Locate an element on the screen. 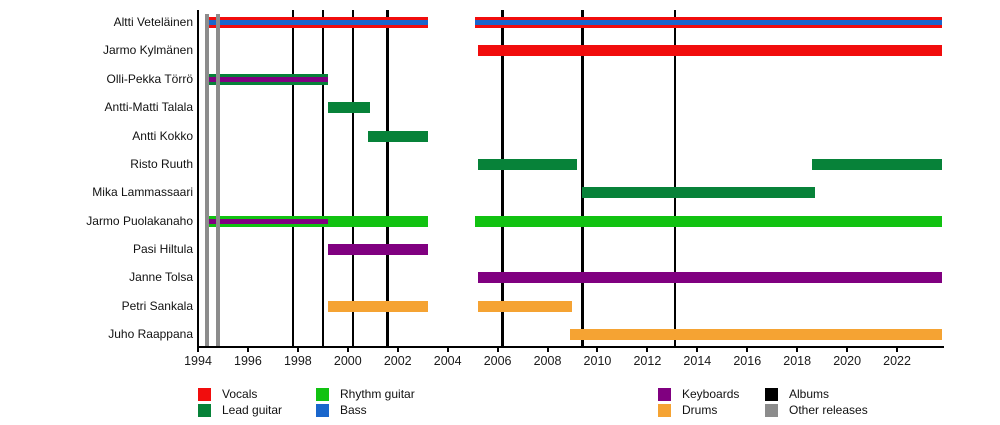  legend-label-keyboards: Keyboards is located at coordinates (711, 394).